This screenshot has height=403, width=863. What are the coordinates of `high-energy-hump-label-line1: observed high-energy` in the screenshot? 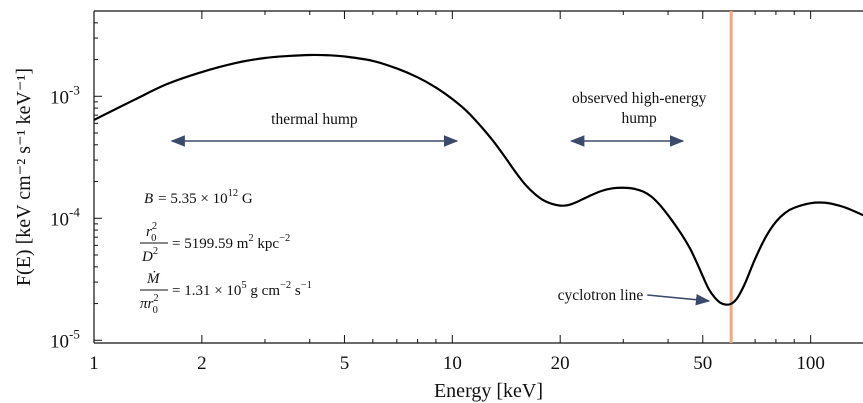 It's located at (639, 98).